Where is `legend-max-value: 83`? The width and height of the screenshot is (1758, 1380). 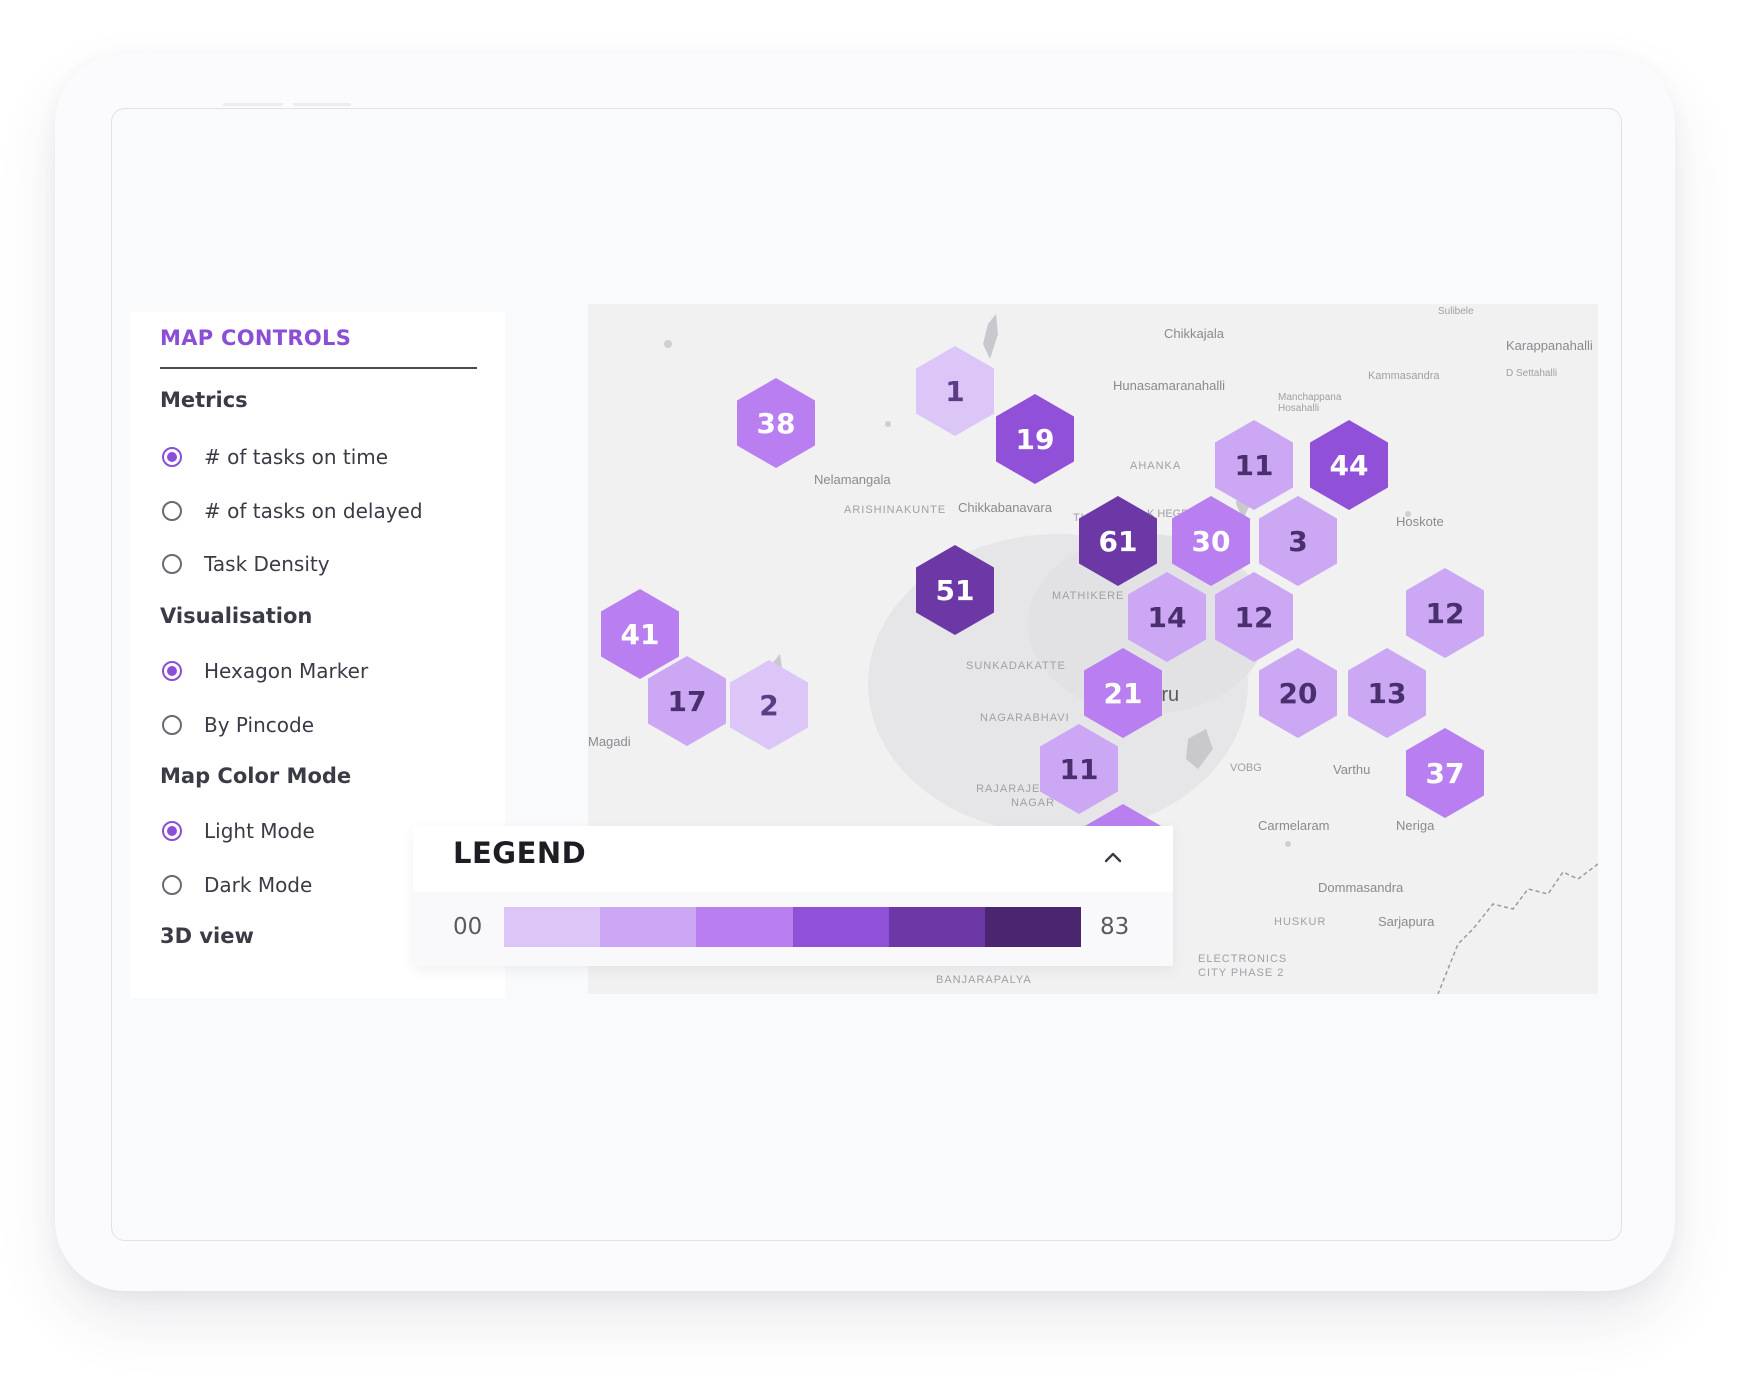
legend-max-value: 83 is located at coordinates (1115, 927).